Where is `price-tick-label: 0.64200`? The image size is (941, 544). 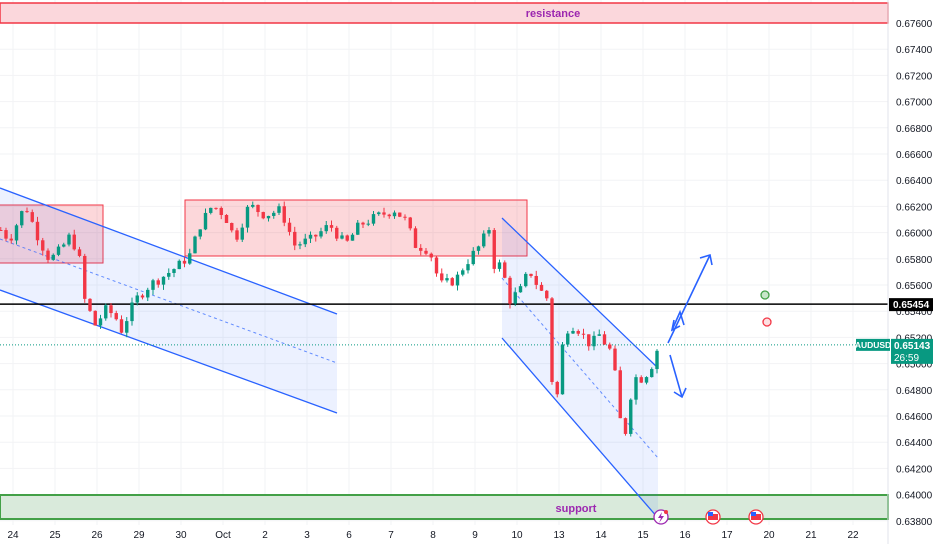
price-tick-label: 0.64200 is located at coordinates (914, 469).